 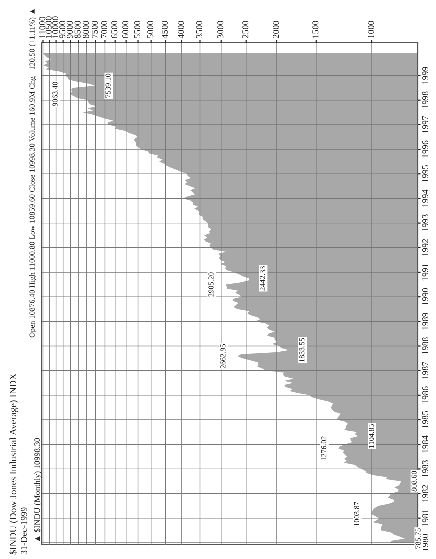 What do you see at coordinates (86, 29) in the screenshot?
I see `x-tick-label: 8000` at bounding box center [86, 29].